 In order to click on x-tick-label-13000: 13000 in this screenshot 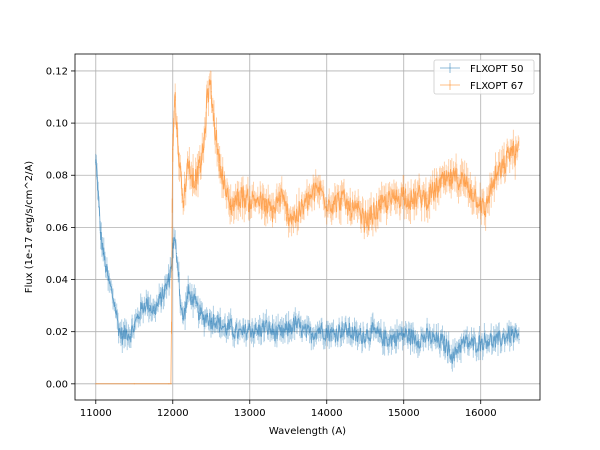, I will do `click(250, 413)`.